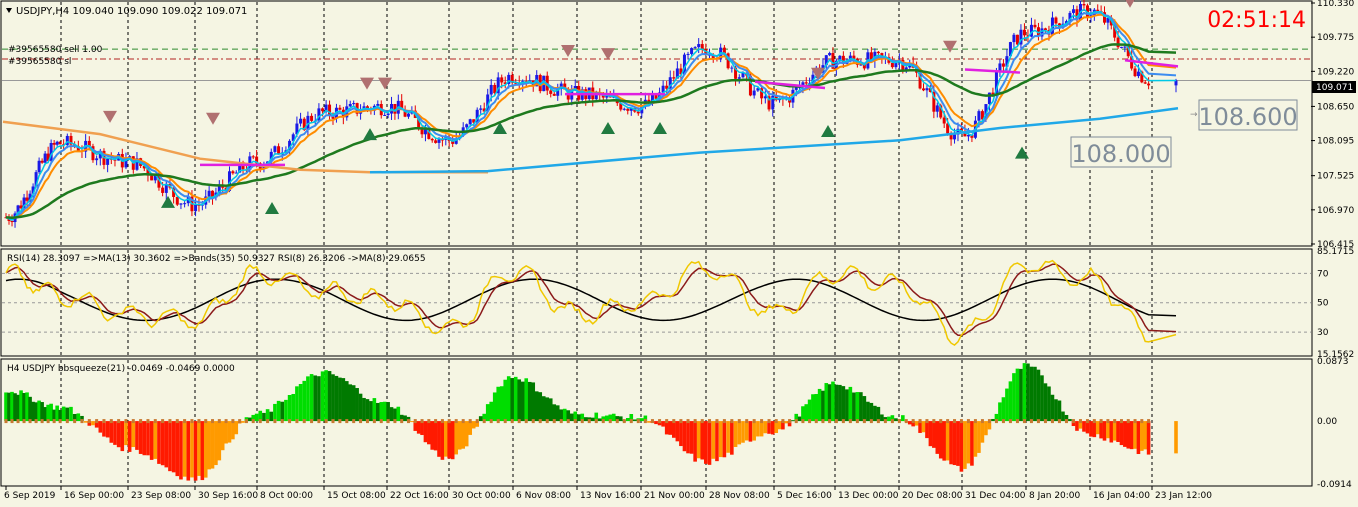 Image resolution: width=1358 pixels, height=507 pixels. Describe the element at coordinates (950, 46) in the screenshot. I see `sell-signal-arrow-icon` at that location.